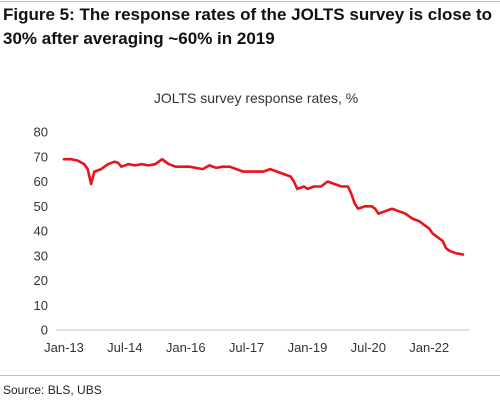 The width and height of the screenshot is (500, 408). Describe the element at coordinates (41, 255) in the screenshot. I see `y-tick-label: 30` at that location.